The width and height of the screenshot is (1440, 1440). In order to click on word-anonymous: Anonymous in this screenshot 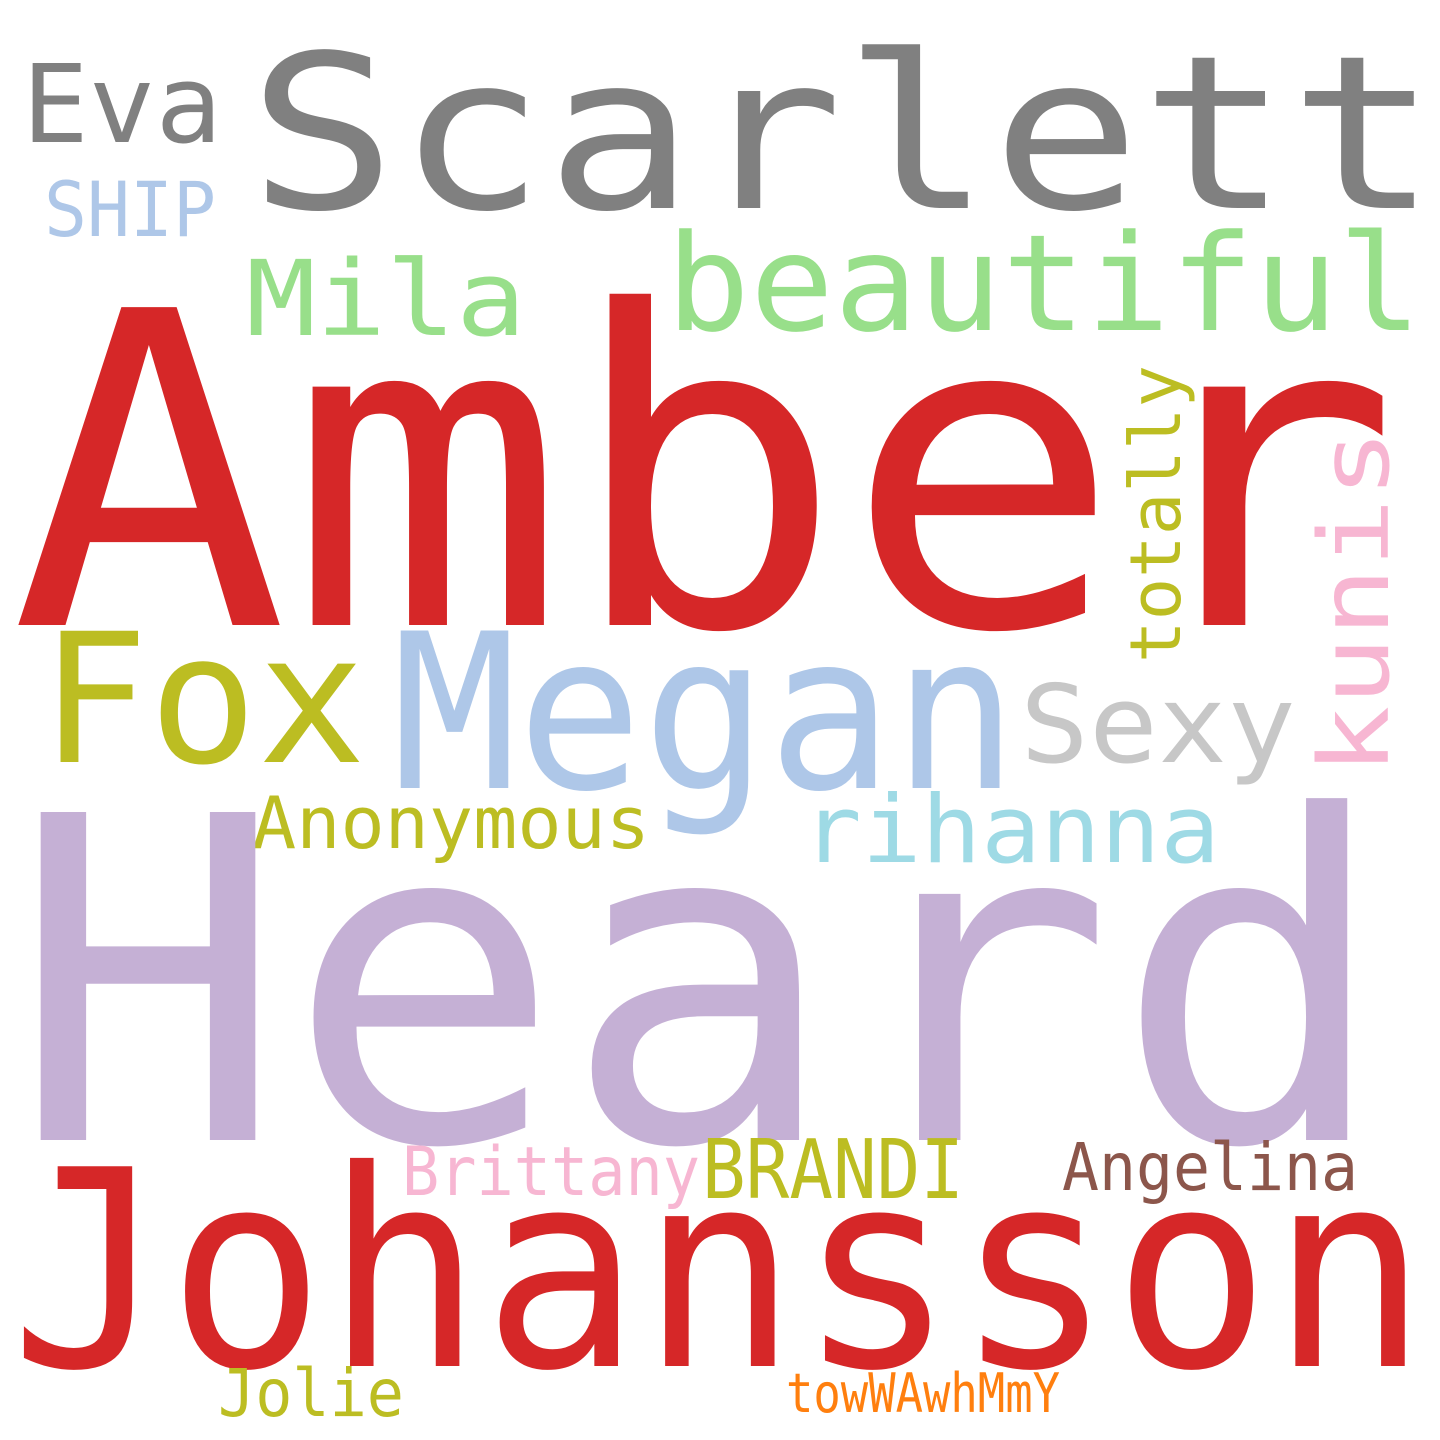, I will do `click(451, 823)`.